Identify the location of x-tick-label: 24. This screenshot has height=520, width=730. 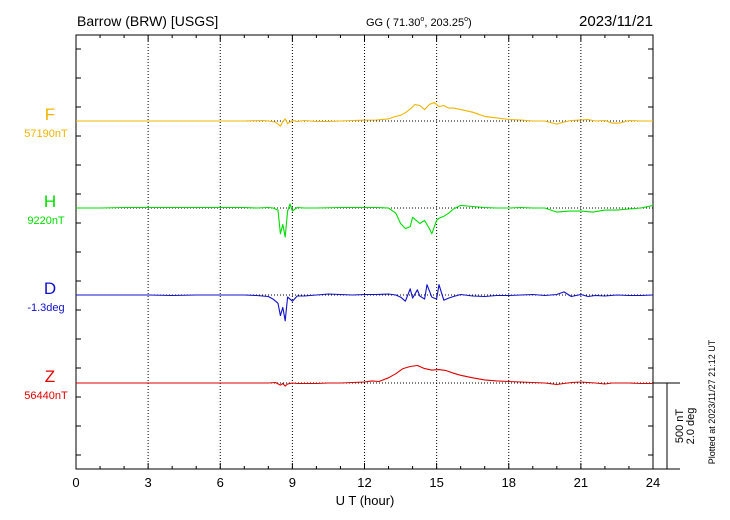
(653, 482).